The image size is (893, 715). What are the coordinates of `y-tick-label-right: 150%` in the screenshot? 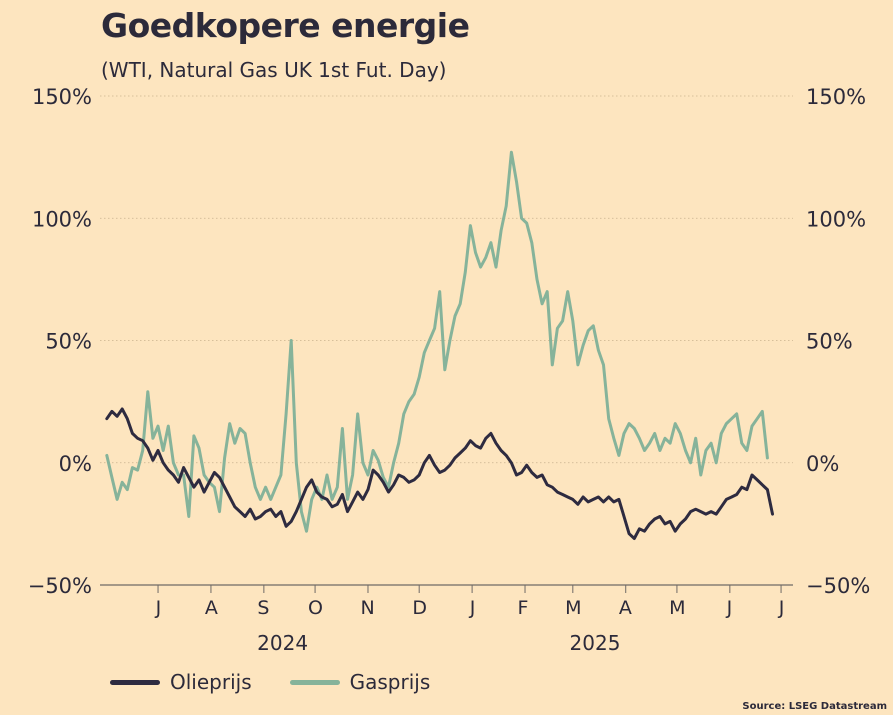 It's located at (836, 97).